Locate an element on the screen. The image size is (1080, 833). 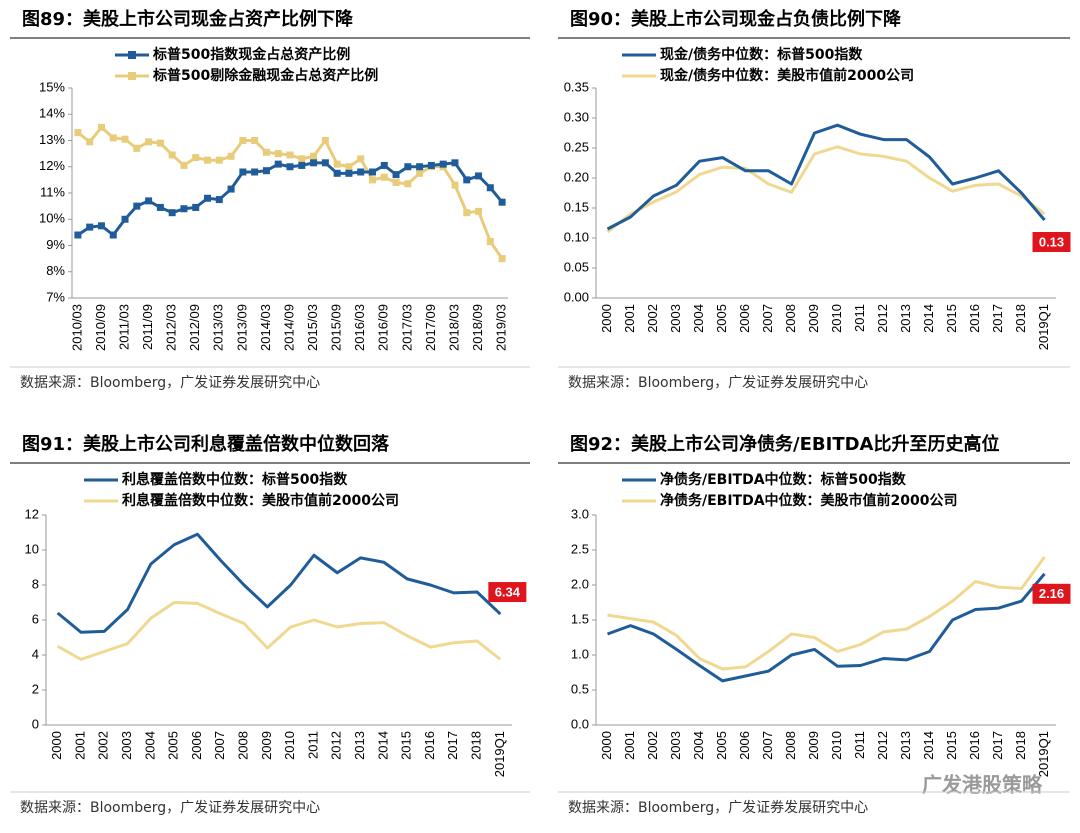
y-tick-label: 0.05 is located at coordinates (576, 266).